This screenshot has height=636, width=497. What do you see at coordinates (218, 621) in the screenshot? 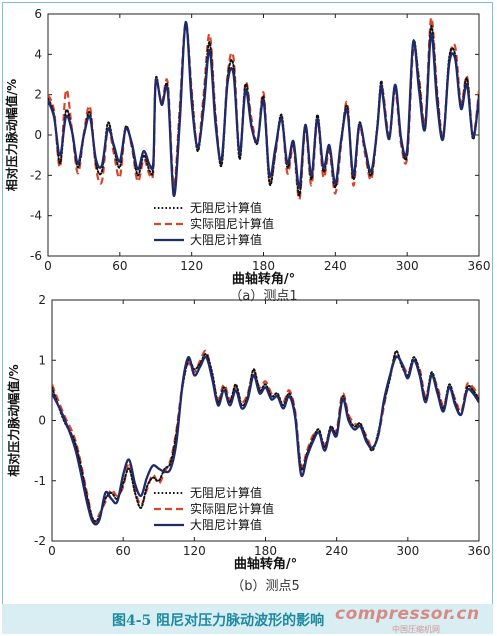
I see `figure-caption: 图4-5 阻尼对压力脉动波形的影响` at bounding box center [218, 621].